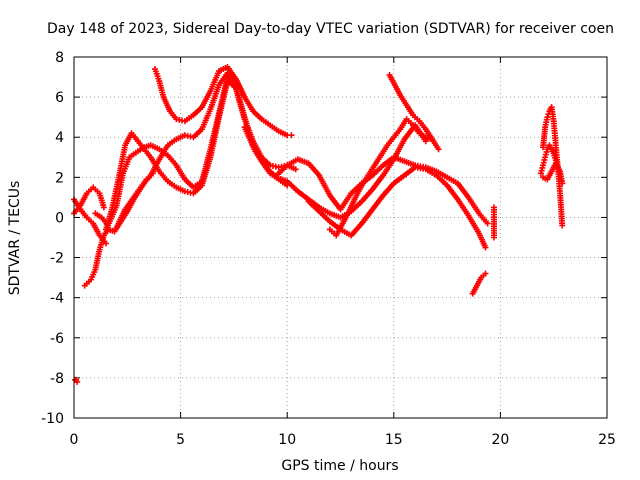 This screenshot has height=480, width=640. Describe the element at coordinates (57, 299) in the screenshot. I see `y-tick-label: -4` at that location.